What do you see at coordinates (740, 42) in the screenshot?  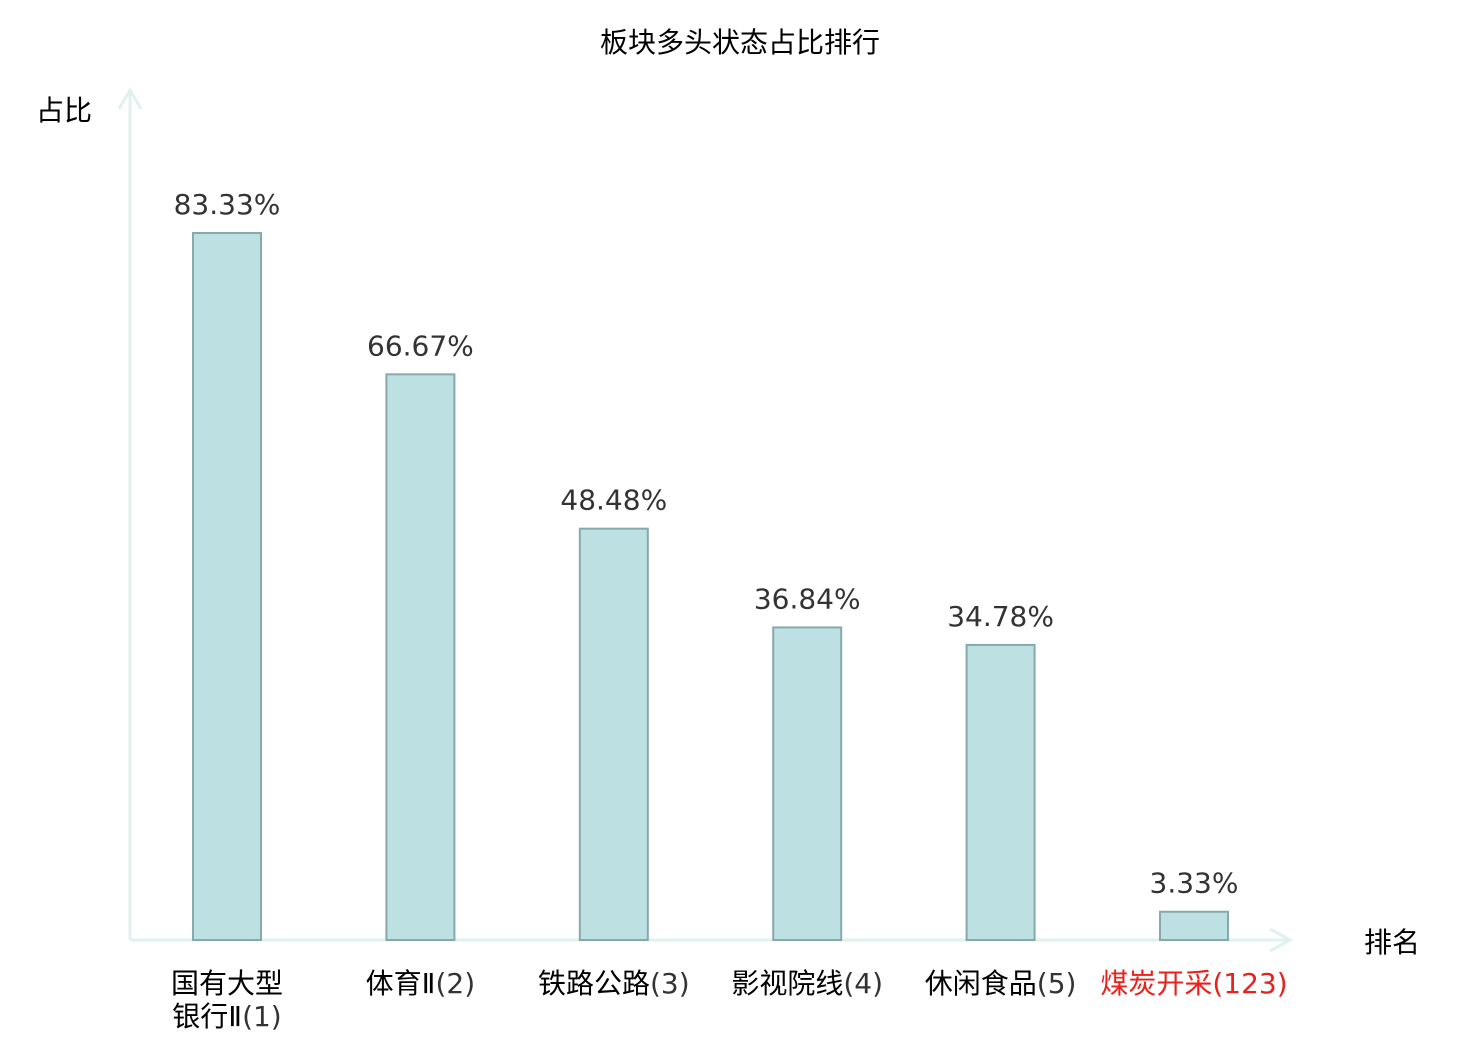 I see `chart-title: 板块多头状态占比排行` at bounding box center [740, 42].